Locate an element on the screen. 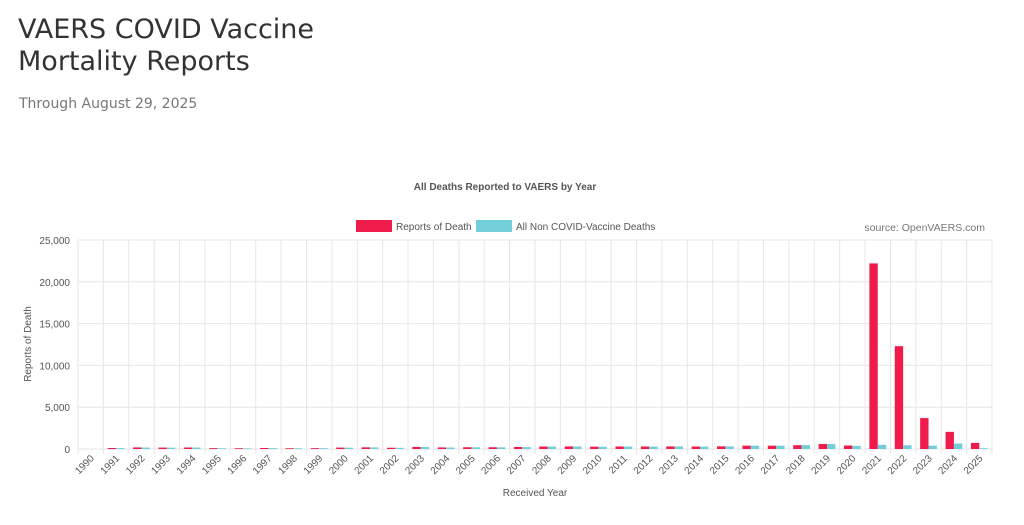  bar-non-covid-1994 is located at coordinates (196, 448).